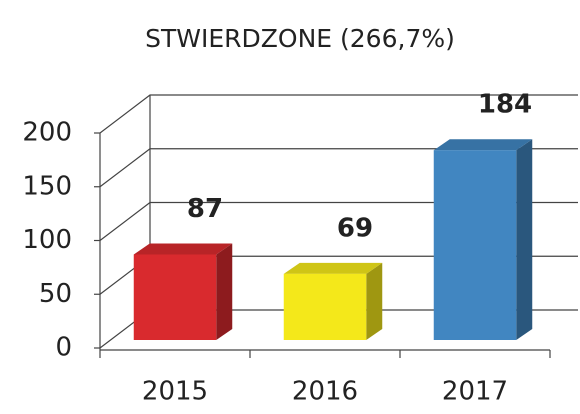 This screenshot has height=414, width=580. Describe the element at coordinates (325, 392) in the screenshot. I see `x-tick-label: 2016` at that location.